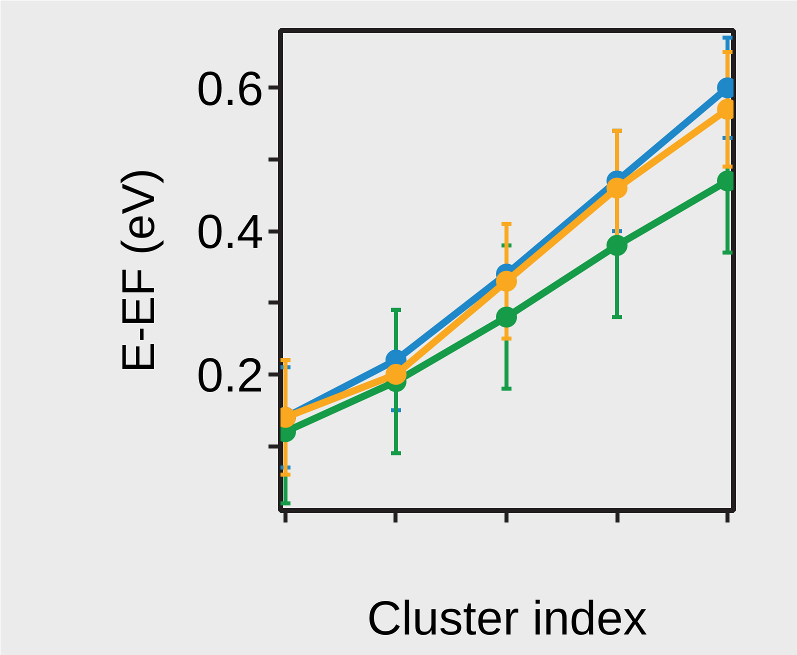  What do you see at coordinates (507, 619) in the screenshot?
I see `x-axis-title: Cluster index` at bounding box center [507, 619].